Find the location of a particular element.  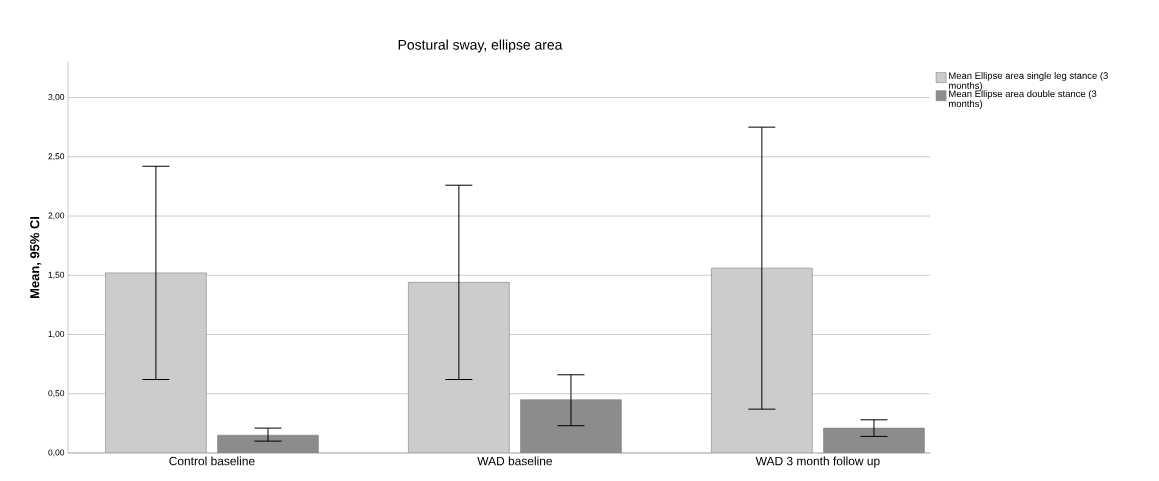

x-tick-label: Control baseline is located at coordinates (212, 461).